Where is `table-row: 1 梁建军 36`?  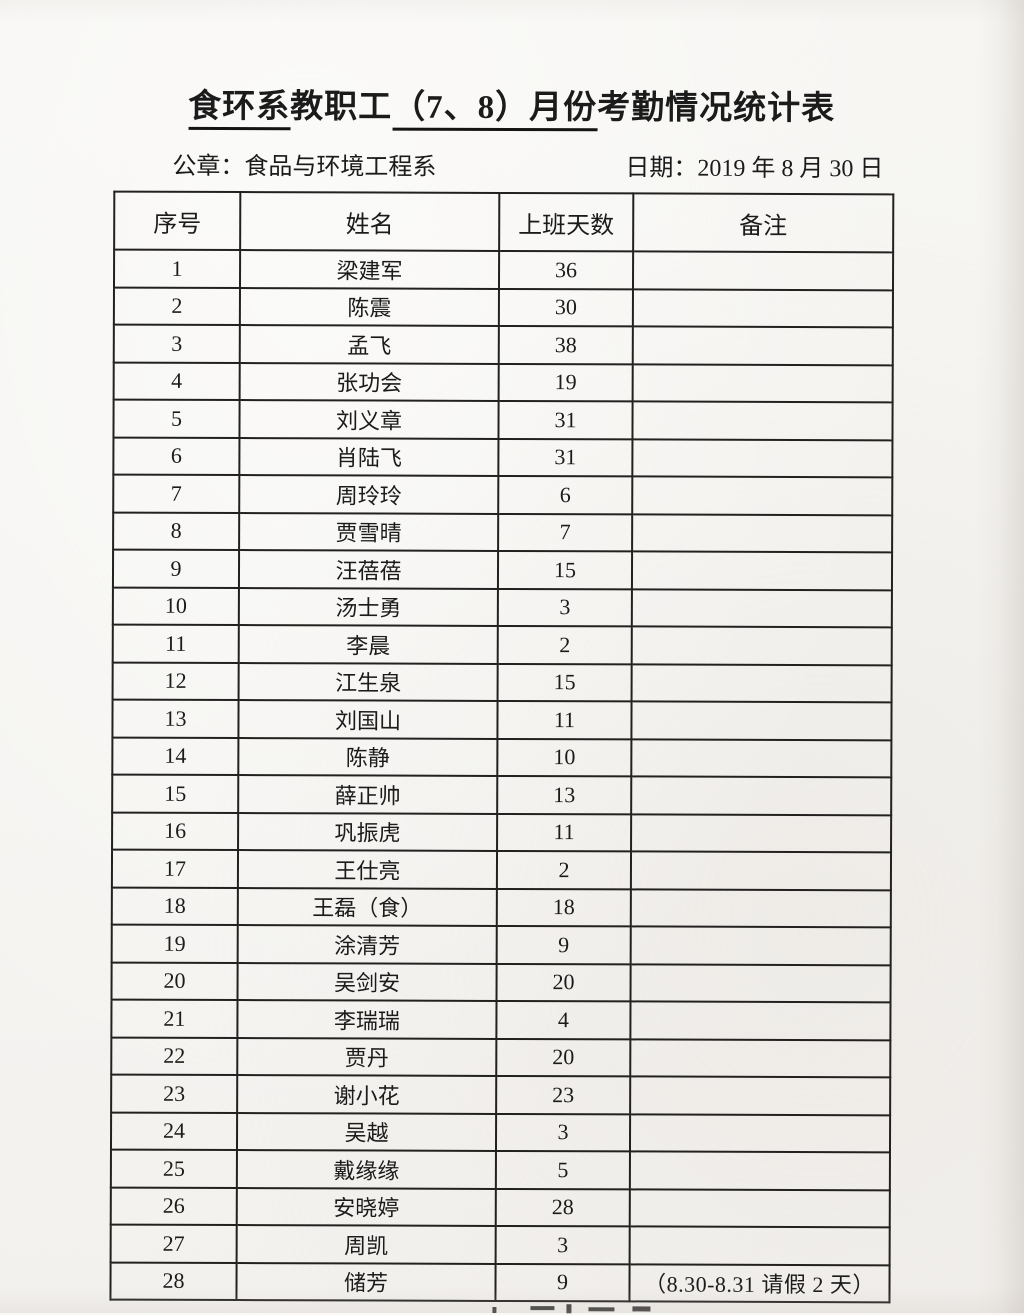
table-row: 1 梁建军 36 is located at coordinates (503, 269).